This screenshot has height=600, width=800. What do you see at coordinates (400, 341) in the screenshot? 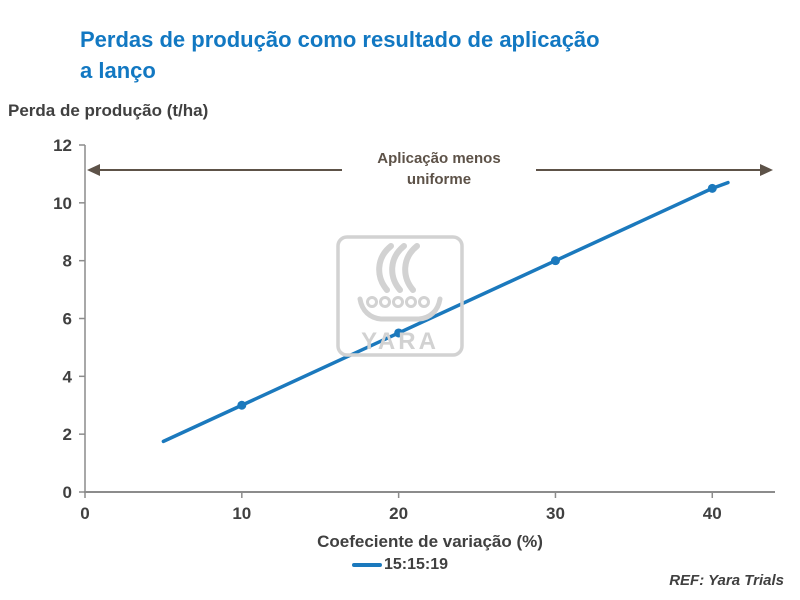
I see `yara-watermark-text: YARA` at bounding box center [400, 341].